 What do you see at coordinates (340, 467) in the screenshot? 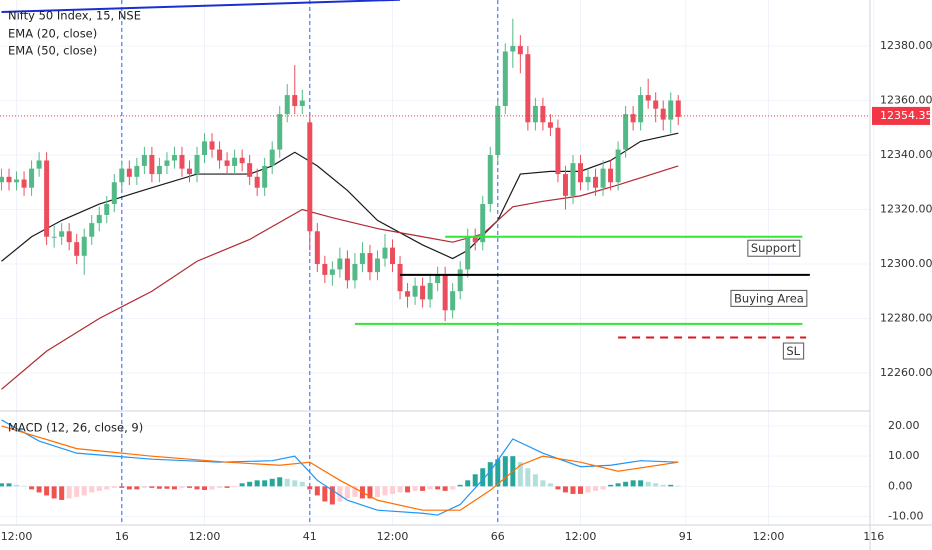
I see `macd-pane` at bounding box center [340, 467].